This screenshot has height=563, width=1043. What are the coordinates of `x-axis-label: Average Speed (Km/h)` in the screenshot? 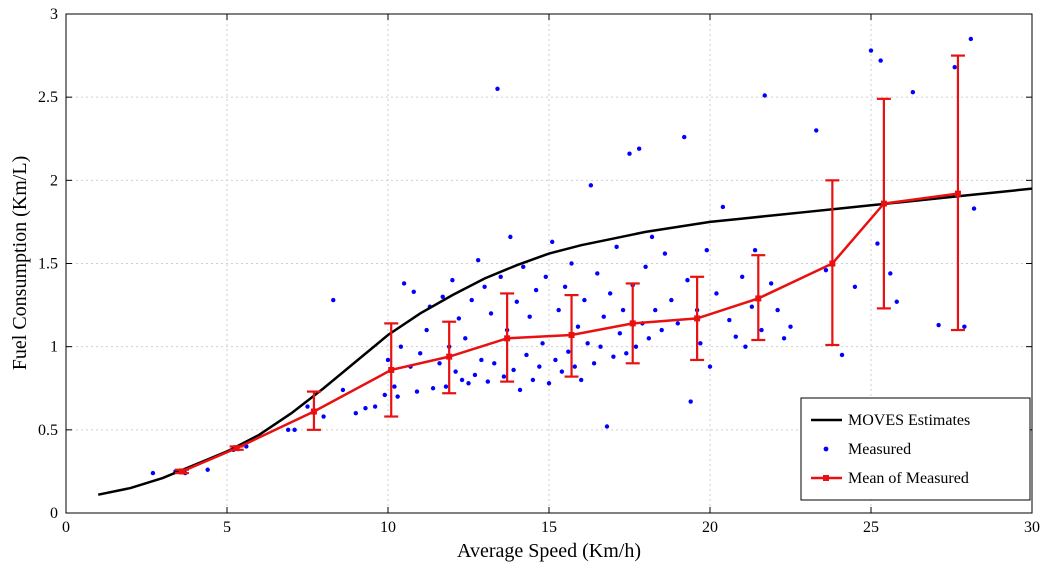 It's located at (549, 551).